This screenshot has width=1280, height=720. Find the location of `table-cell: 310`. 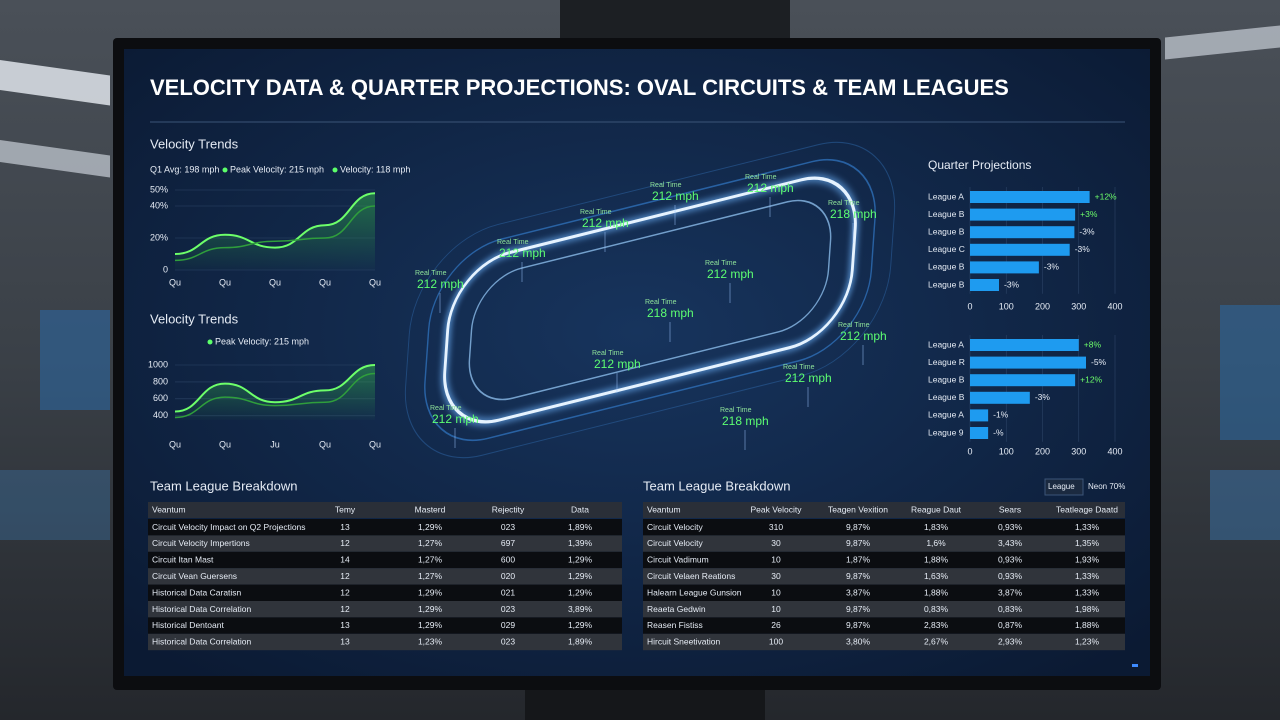

table-cell: 310 is located at coordinates (776, 527).